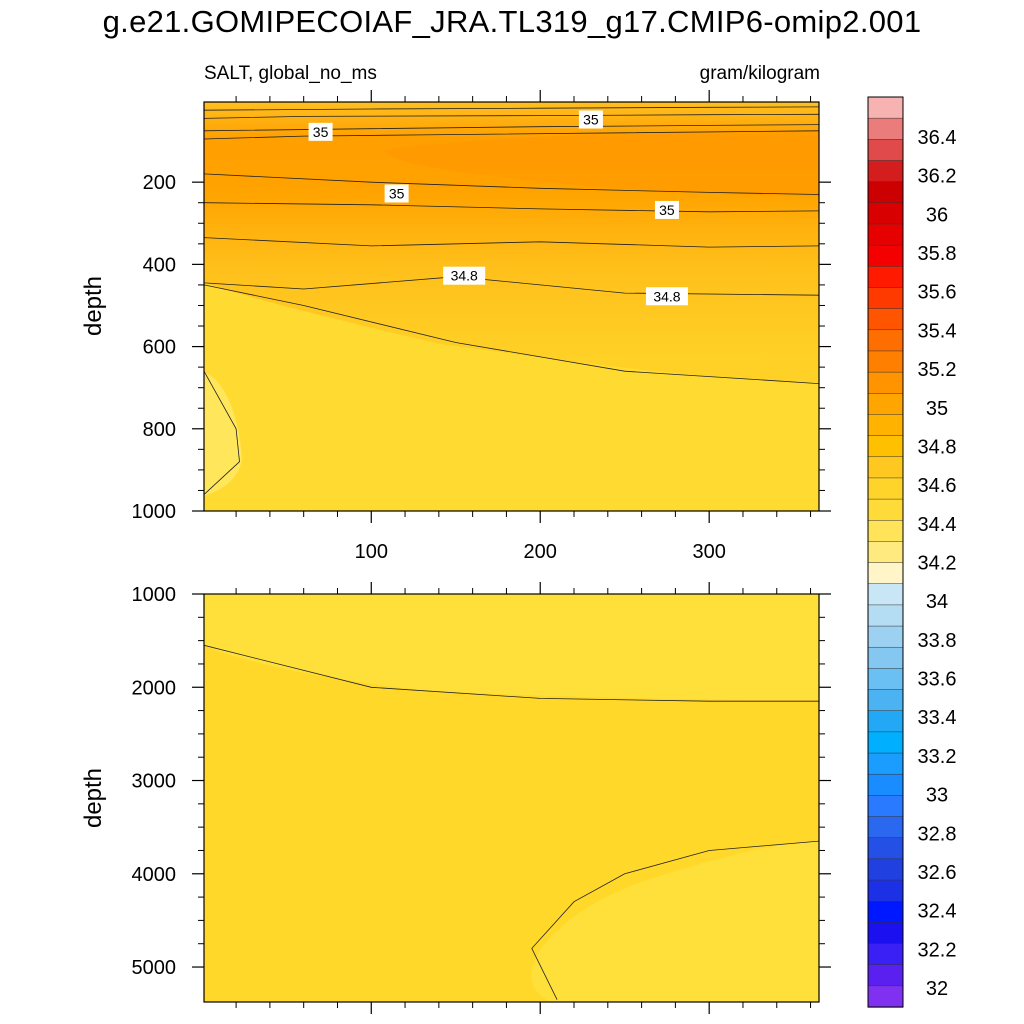 The width and height of the screenshot is (1024, 1024). Describe the element at coordinates (540, 552) in the screenshot. I see `x-tick-label: 200` at that location.